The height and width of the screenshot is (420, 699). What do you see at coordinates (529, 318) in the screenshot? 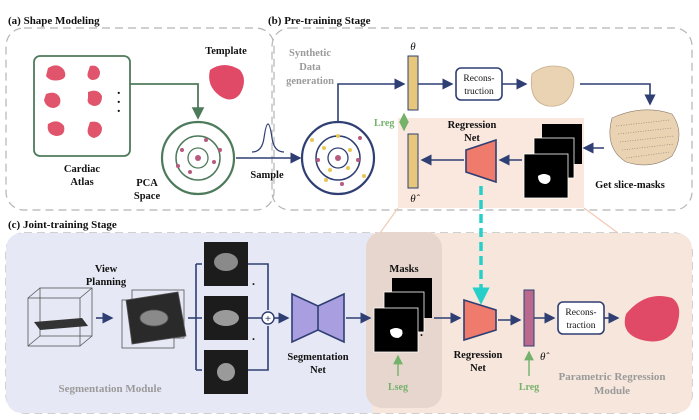
I see `theta-hat-bar-c` at bounding box center [529, 318].